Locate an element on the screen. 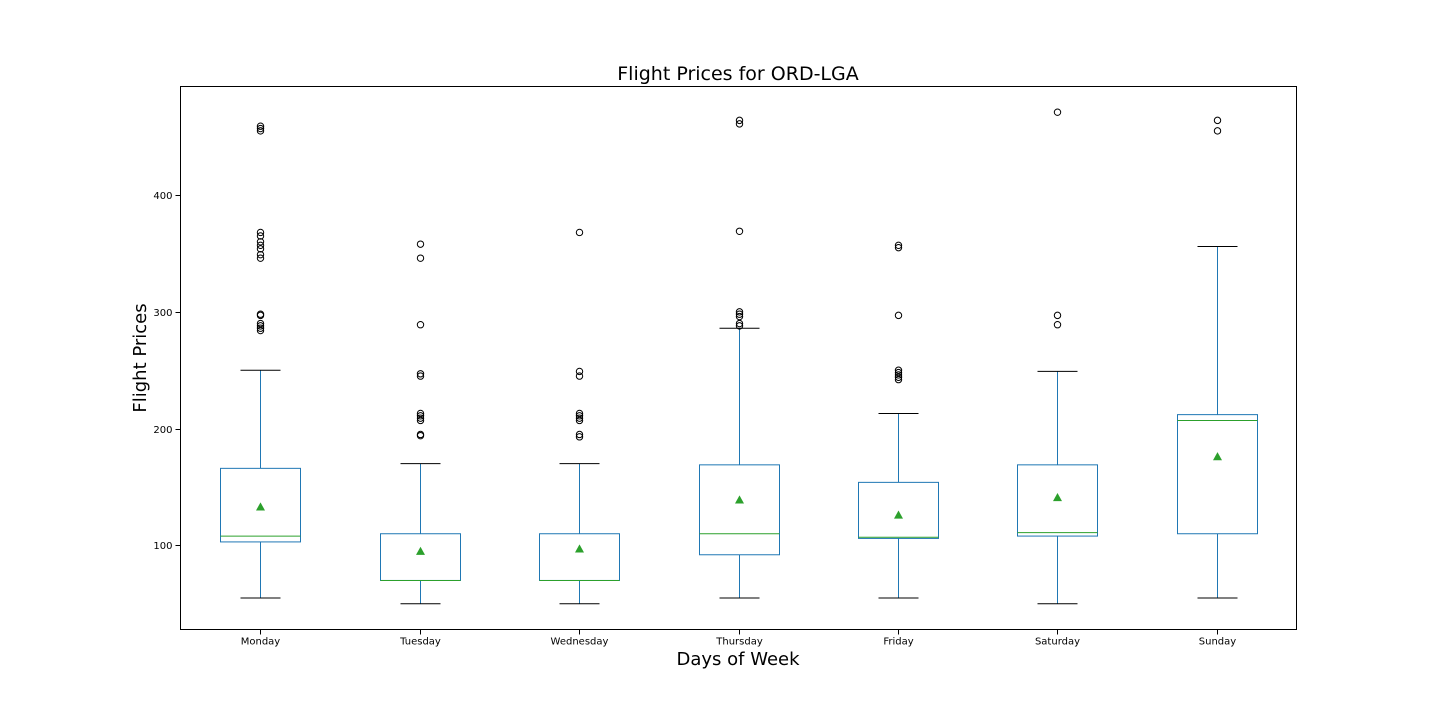 Image resolution: width=1440 pixels, height=720 pixels. x-tick-label: Sunday is located at coordinates (1217, 642).